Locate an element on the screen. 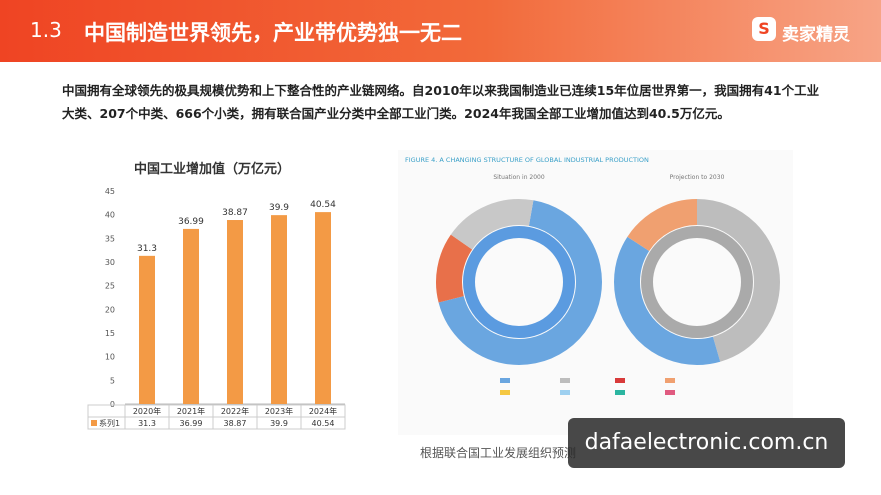 Image resolution: width=881 pixels, height=495 pixels. y-tick-label: 15 is located at coordinates (110, 333).